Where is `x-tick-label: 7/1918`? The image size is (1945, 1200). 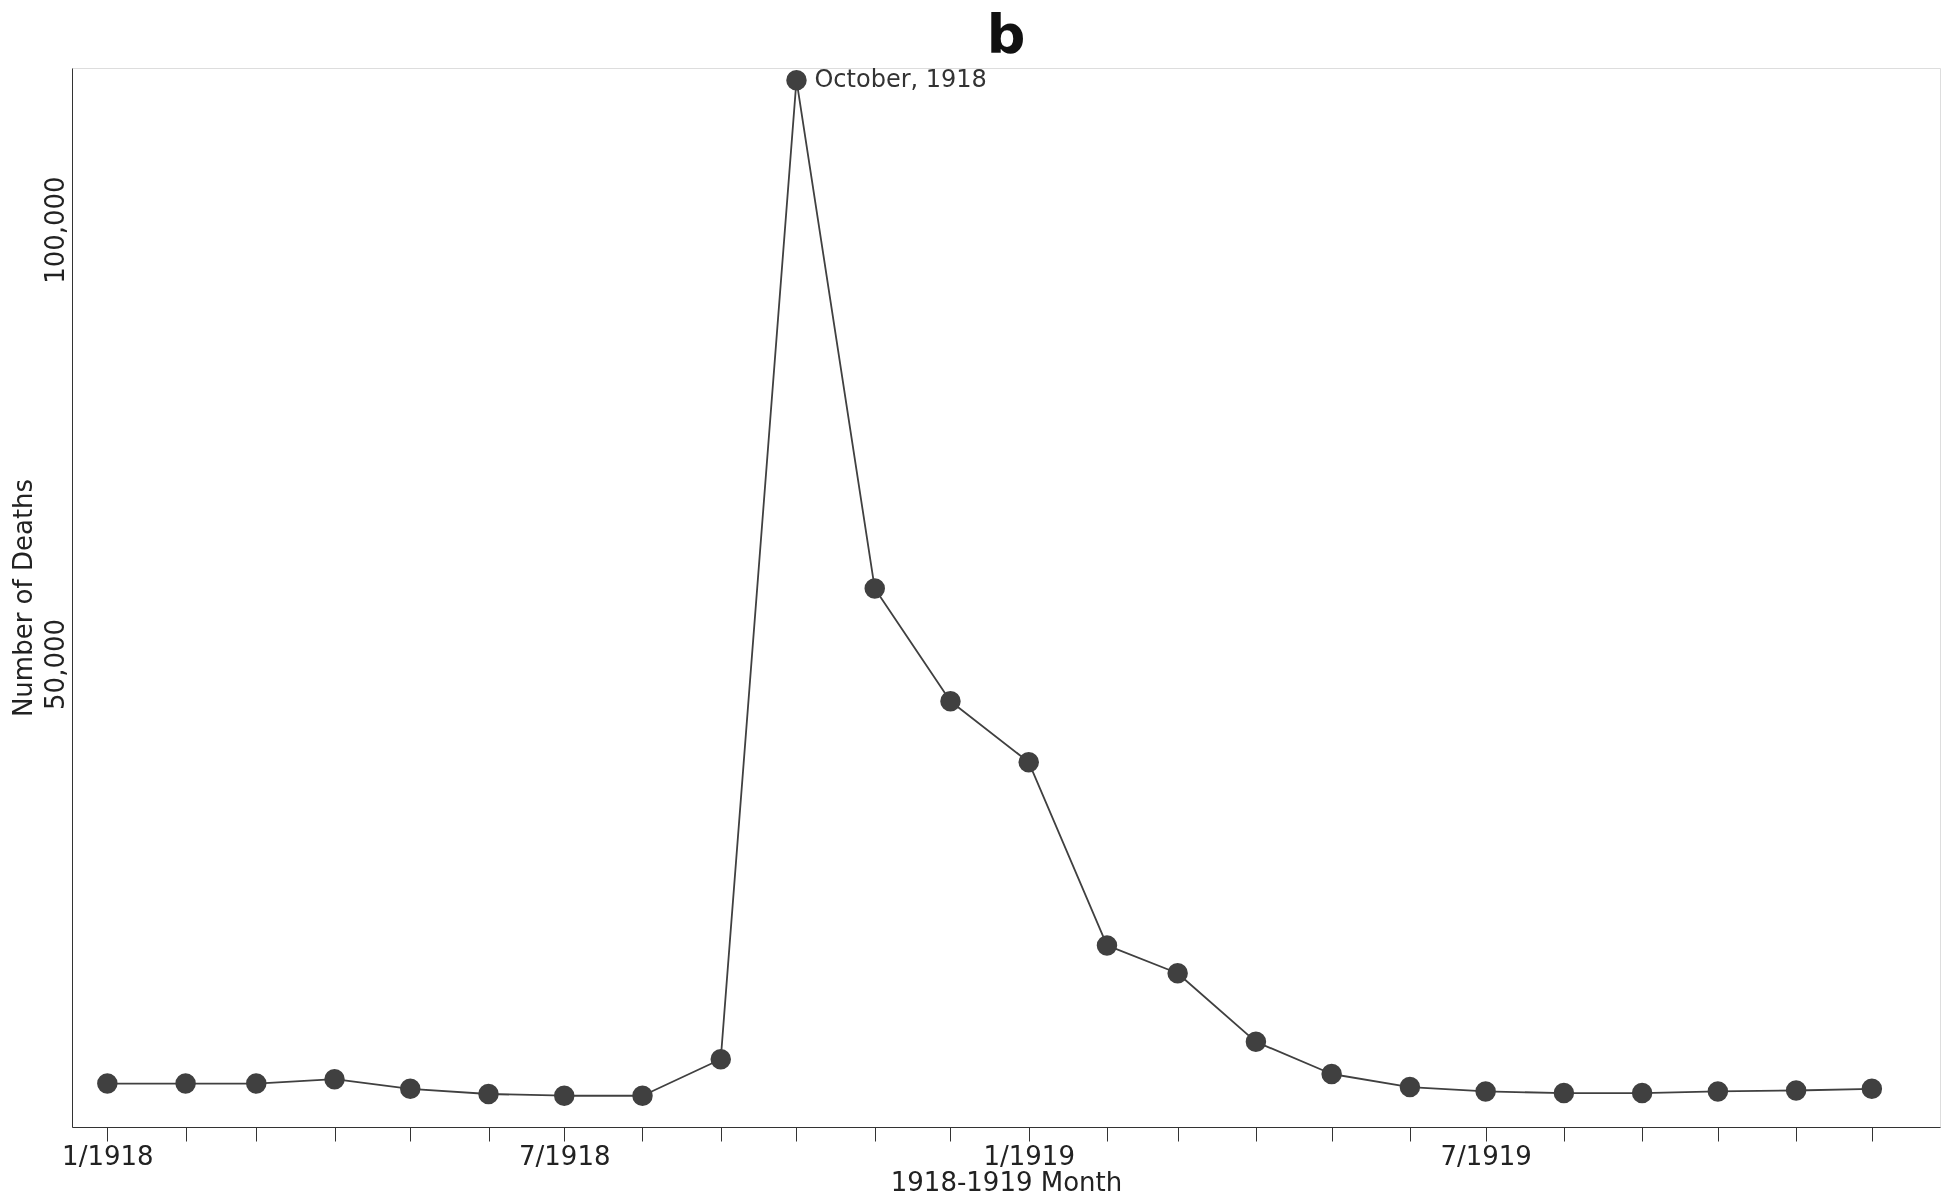
x-tick-label: 7/1918 is located at coordinates (565, 1155).